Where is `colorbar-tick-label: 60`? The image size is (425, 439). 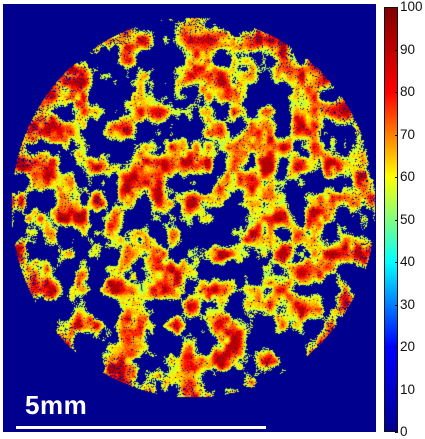
colorbar-tick-label: 60 is located at coordinates (405, 176).